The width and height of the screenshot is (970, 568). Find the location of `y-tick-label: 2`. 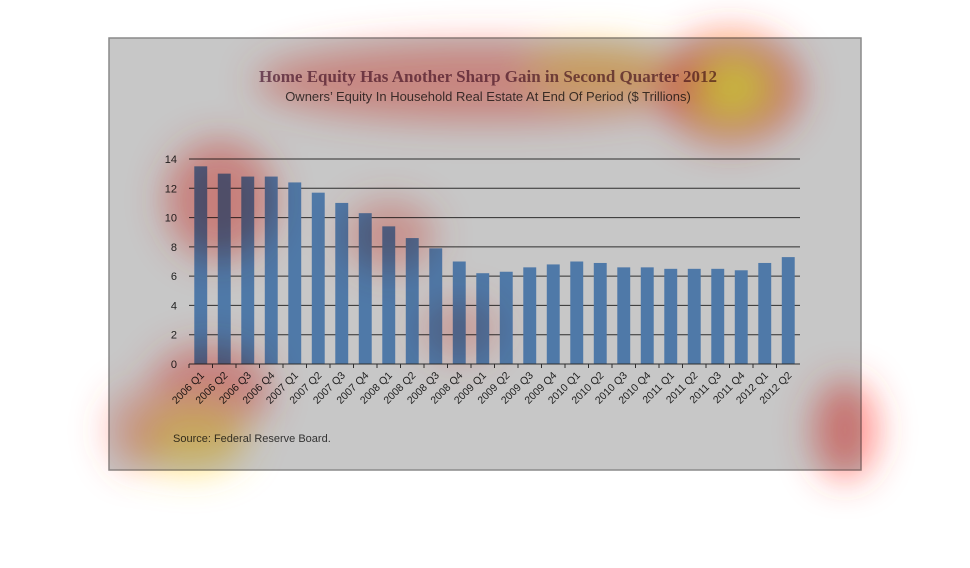

y-tick-label: 2 is located at coordinates (174, 336).